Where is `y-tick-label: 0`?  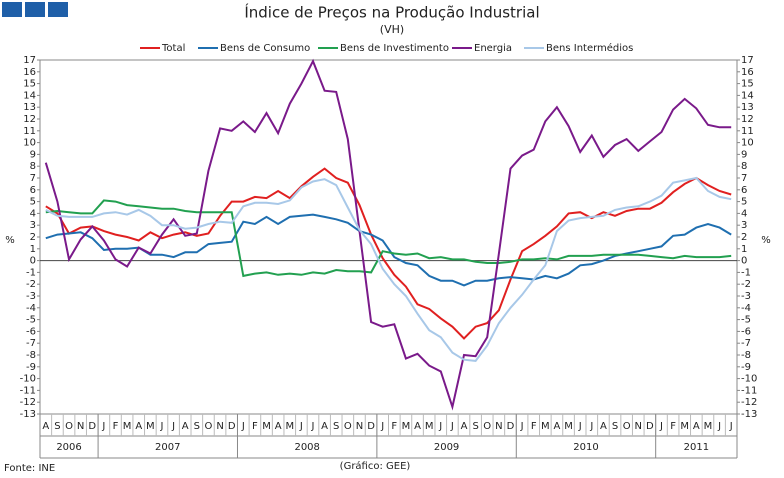
y-tick-label: 0 is located at coordinates (33, 261).